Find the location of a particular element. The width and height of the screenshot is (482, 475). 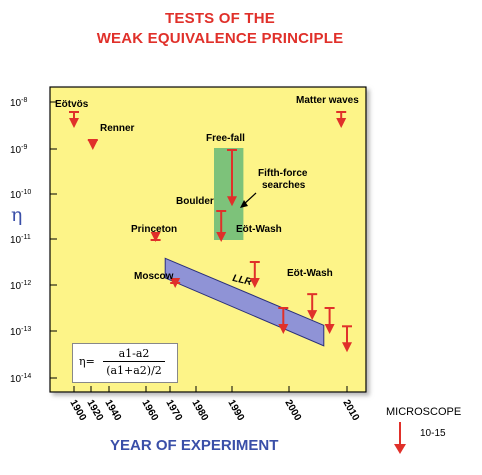

y-tick-label: 10⁻⁹ is located at coordinates (18, 150).